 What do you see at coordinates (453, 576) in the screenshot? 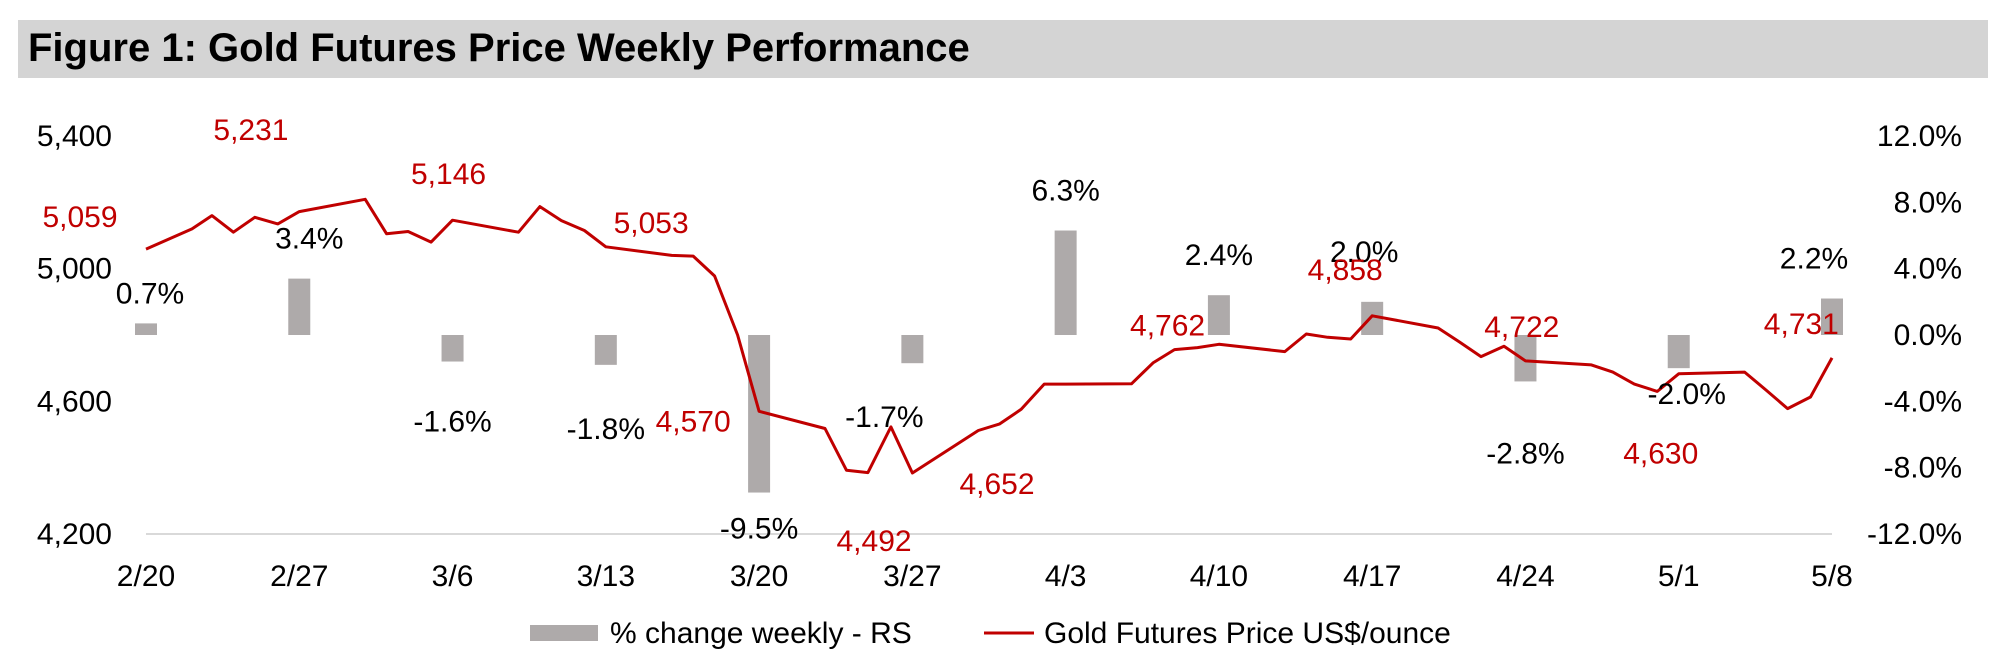
I see `x-tick-label: 3/6` at bounding box center [453, 576].